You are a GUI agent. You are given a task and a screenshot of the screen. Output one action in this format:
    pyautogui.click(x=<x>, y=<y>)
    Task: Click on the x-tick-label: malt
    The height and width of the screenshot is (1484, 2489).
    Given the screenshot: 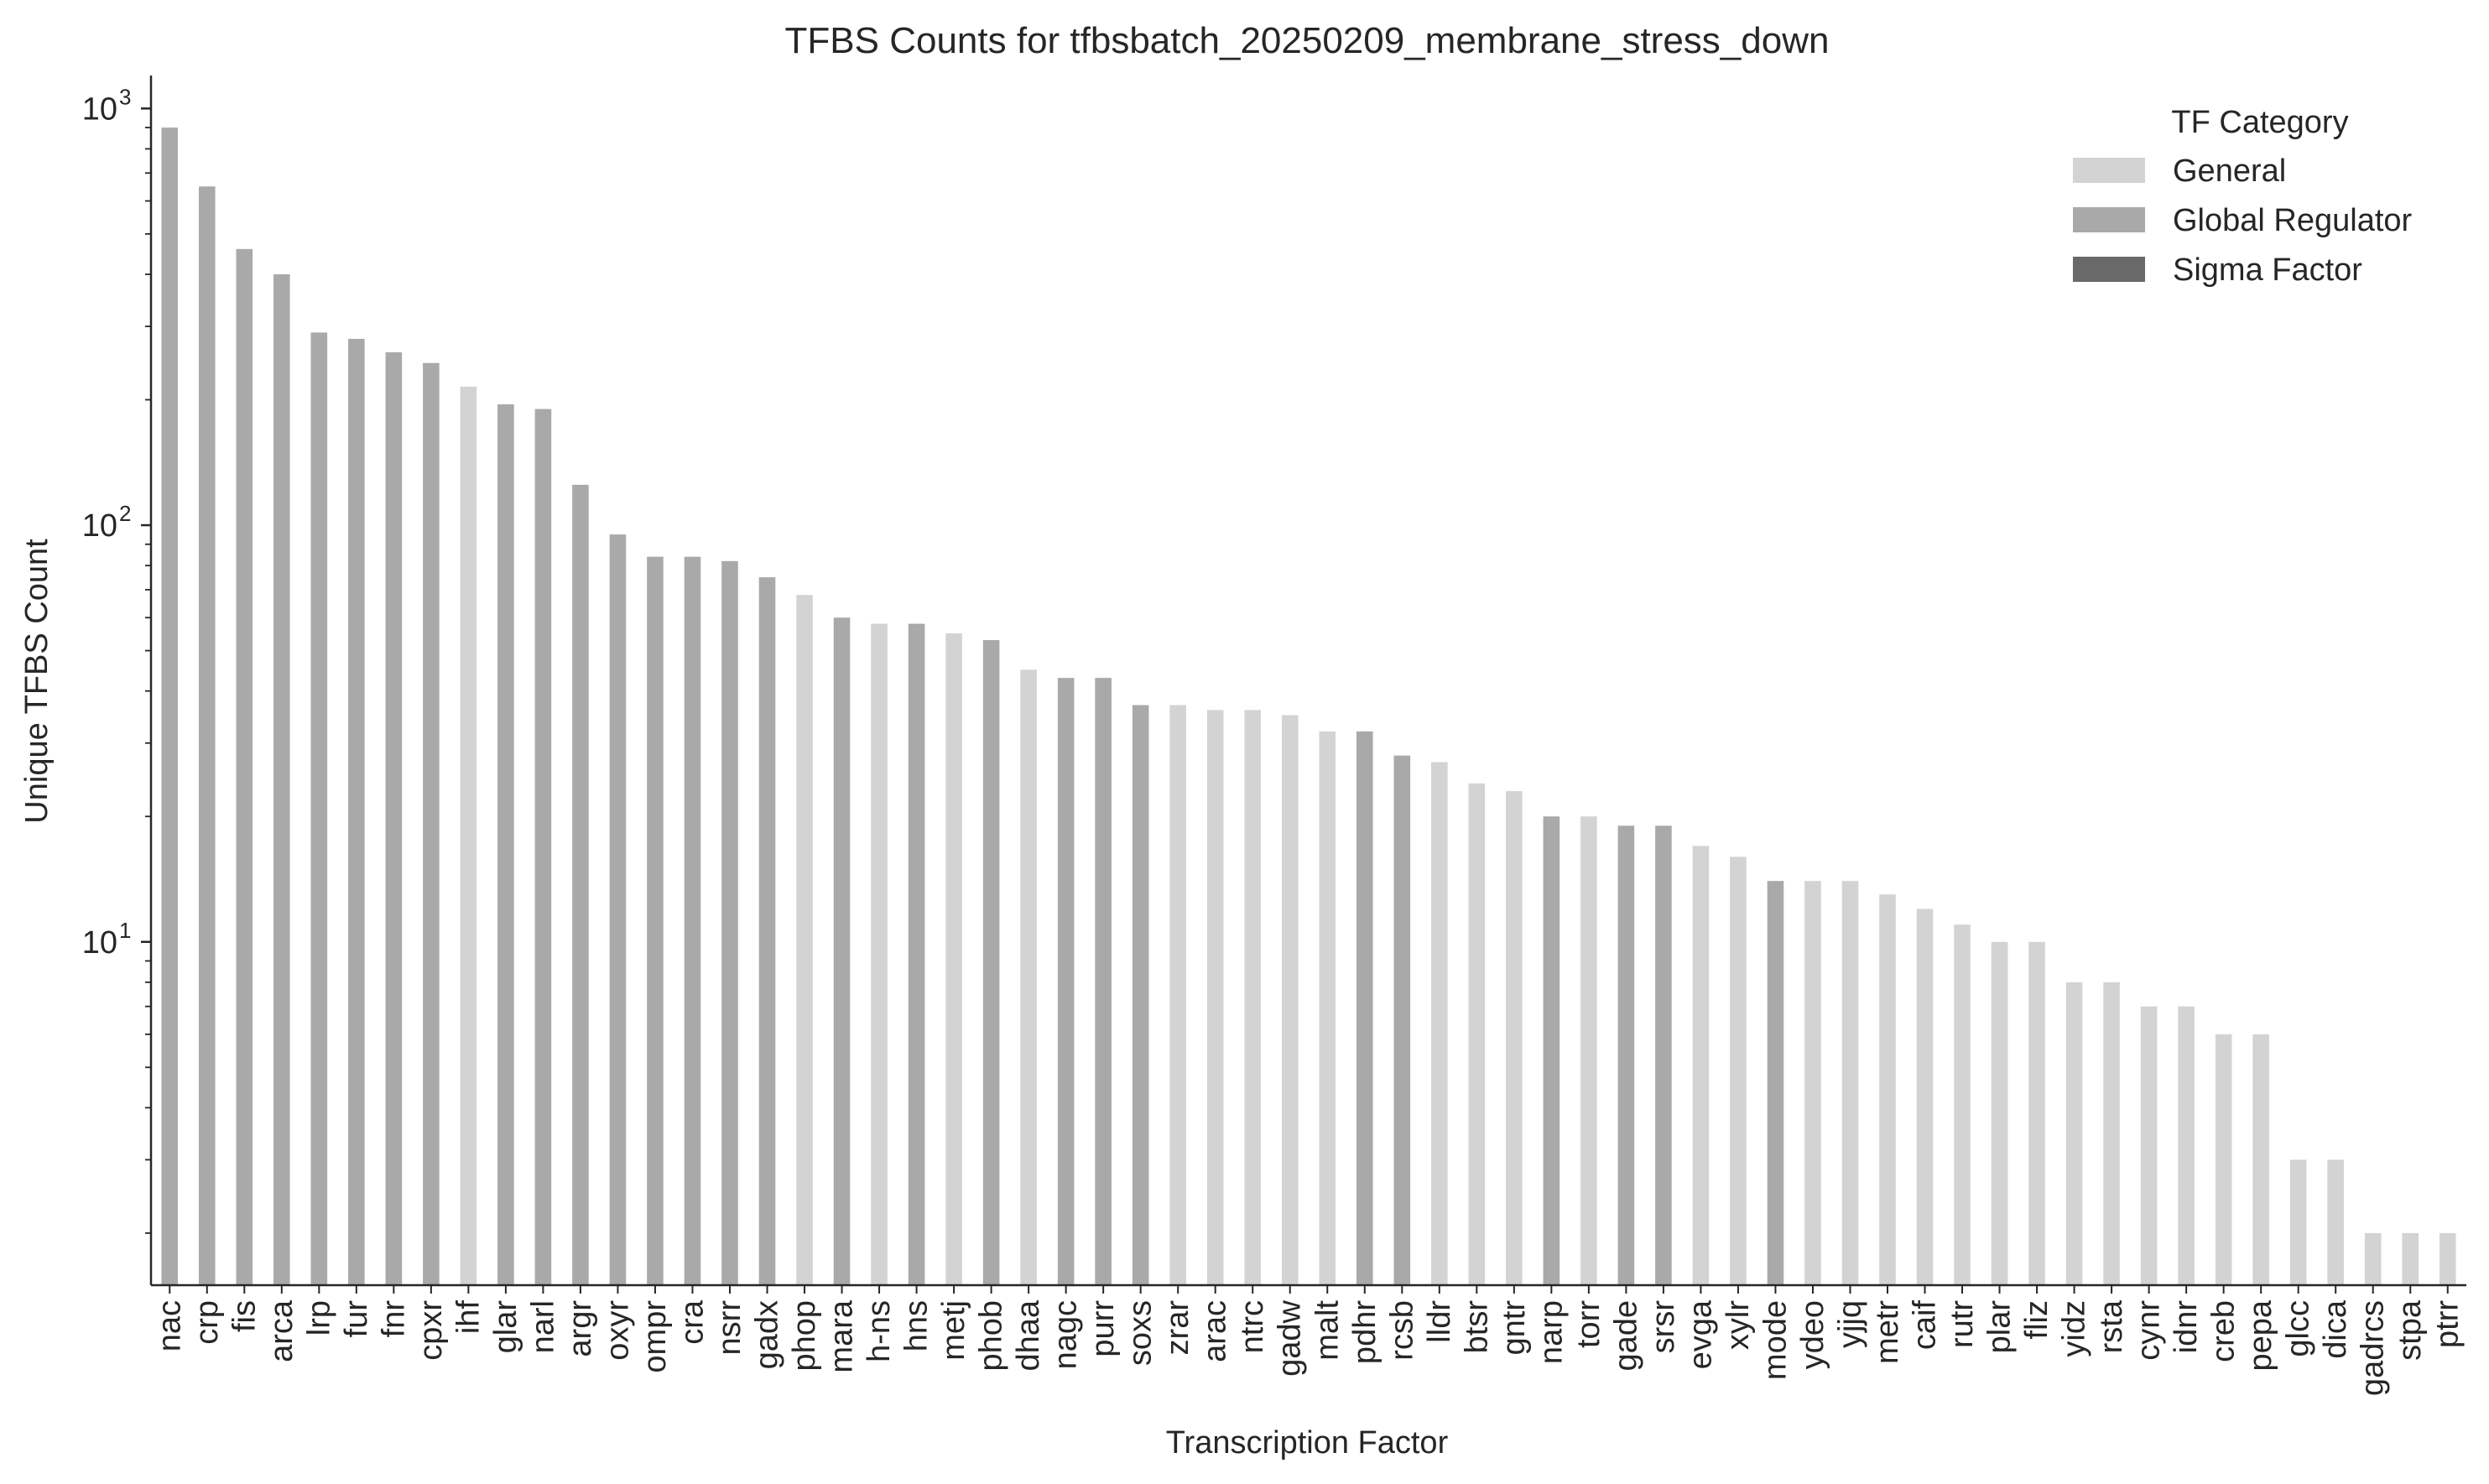 What is the action you would take?
    pyautogui.click(x=1327, y=1330)
    